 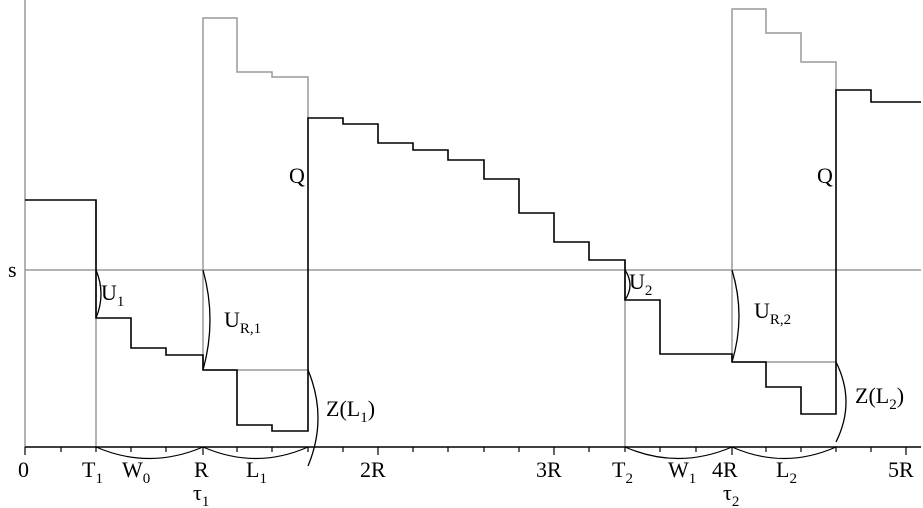 What do you see at coordinates (640, 284) in the screenshot?
I see `label-u2: U2` at bounding box center [640, 284].